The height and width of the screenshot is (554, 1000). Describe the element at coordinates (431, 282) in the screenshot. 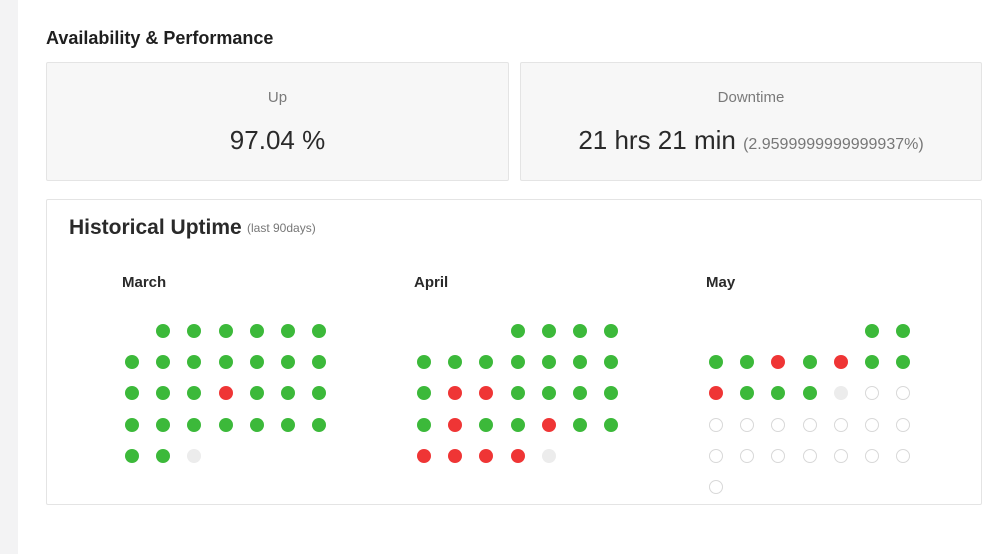

I see `month-label: April` at that location.